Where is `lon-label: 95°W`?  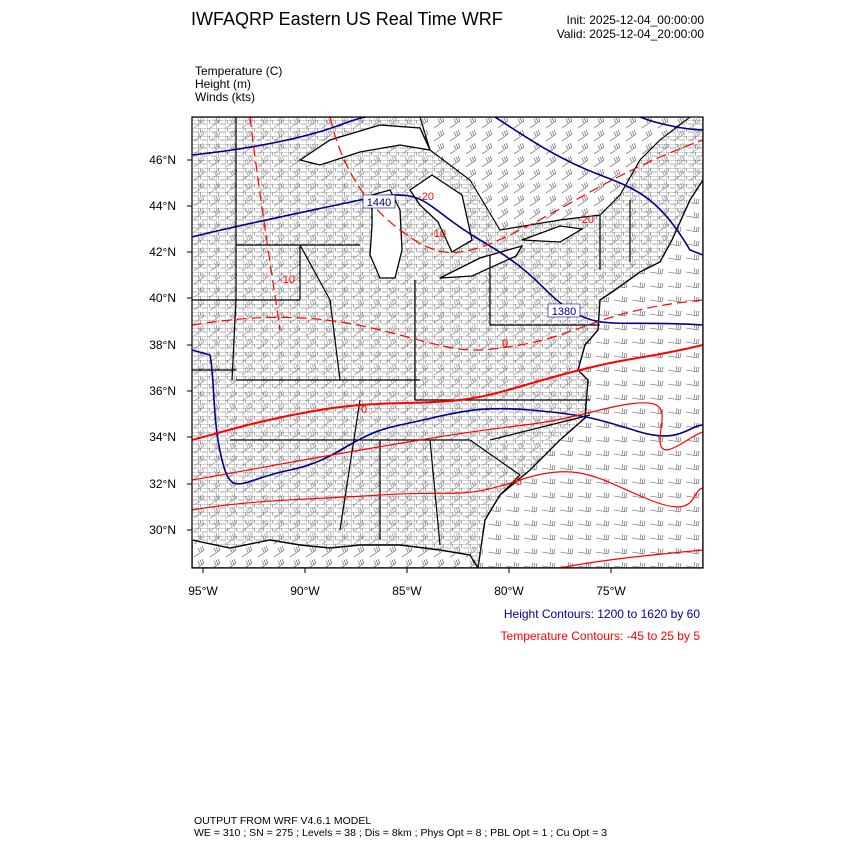
lon-label: 95°W is located at coordinates (203, 591).